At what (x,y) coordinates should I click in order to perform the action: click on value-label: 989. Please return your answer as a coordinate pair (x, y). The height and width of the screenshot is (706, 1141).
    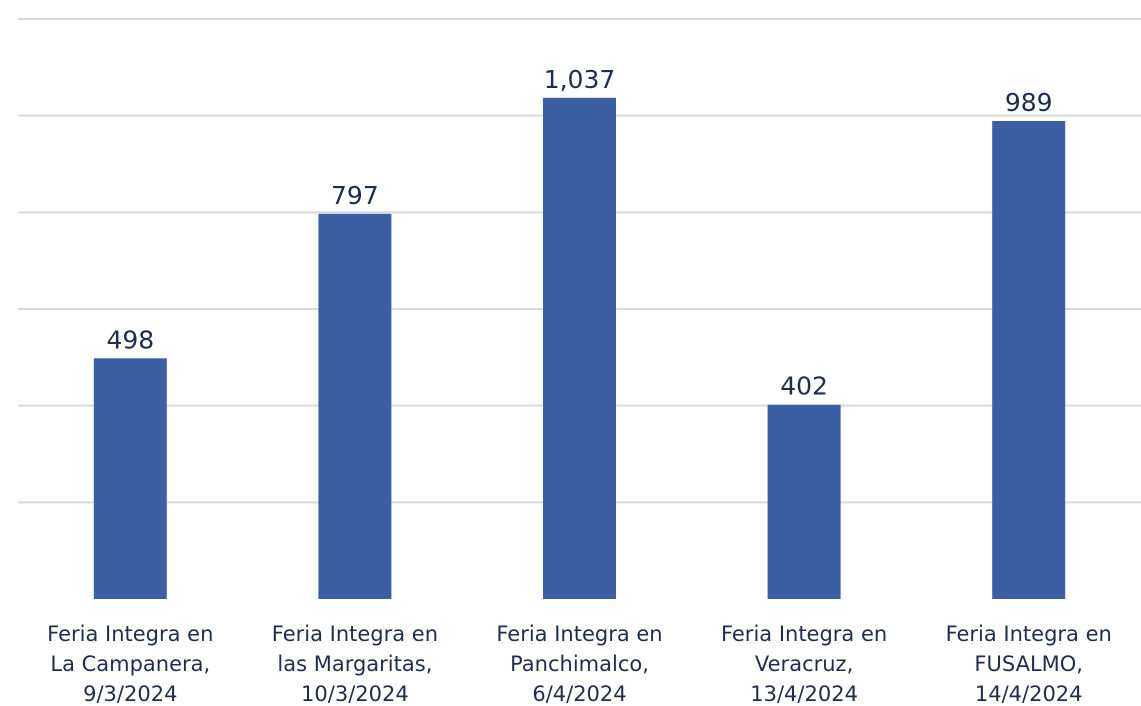
    Looking at the image, I should click on (1029, 102).